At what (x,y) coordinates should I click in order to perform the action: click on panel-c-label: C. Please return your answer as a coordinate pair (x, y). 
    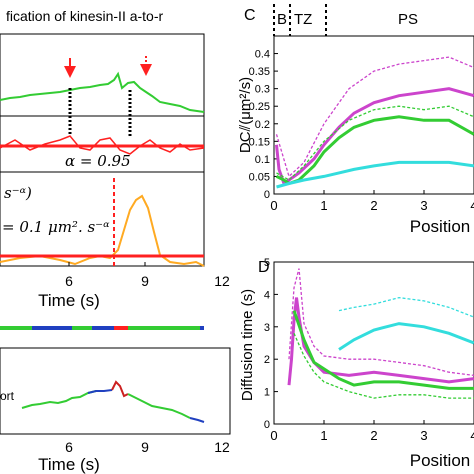
    Looking at the image, I should click on (250, 15).